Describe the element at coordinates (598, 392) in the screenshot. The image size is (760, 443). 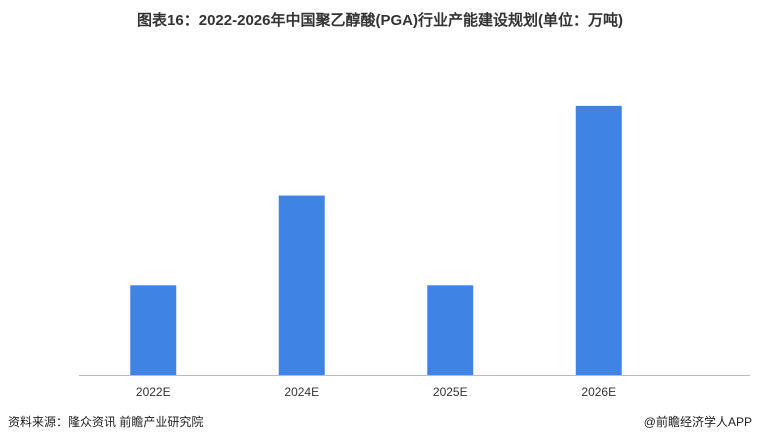
I see `x-tick-label: 2026E` at that location.